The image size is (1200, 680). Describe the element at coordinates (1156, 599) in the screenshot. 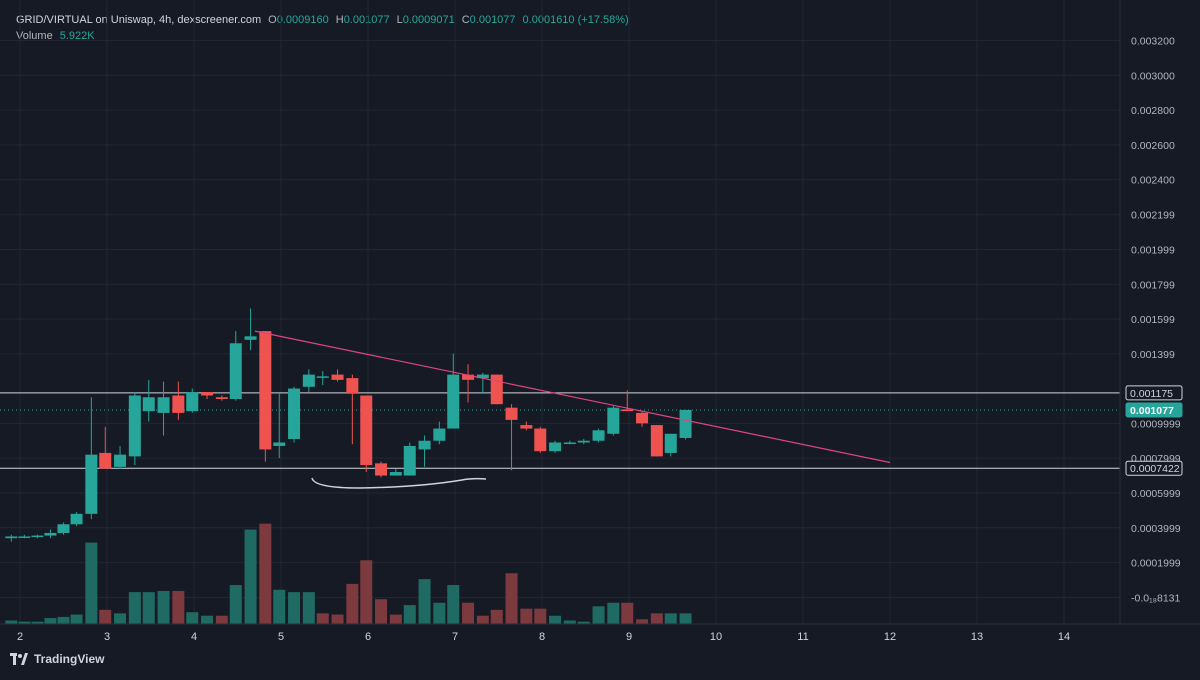

I see `y-tick-label: -0.0₁₈8131` at that location.